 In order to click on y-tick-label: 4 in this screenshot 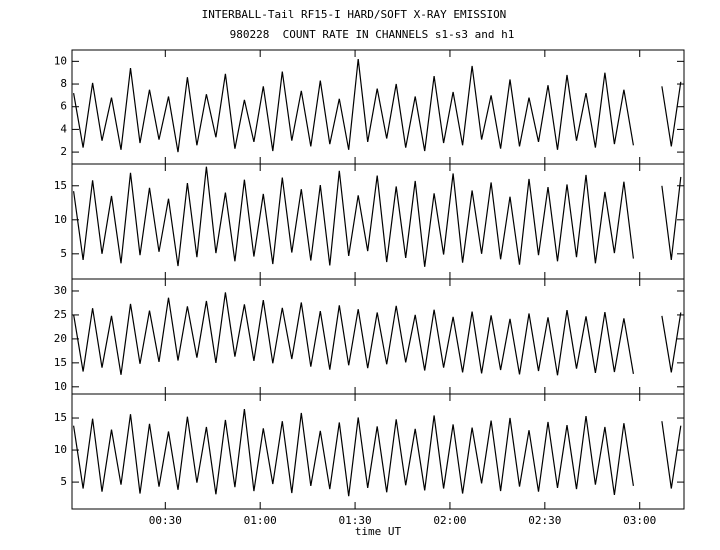, I will do `click(63, 128)`.